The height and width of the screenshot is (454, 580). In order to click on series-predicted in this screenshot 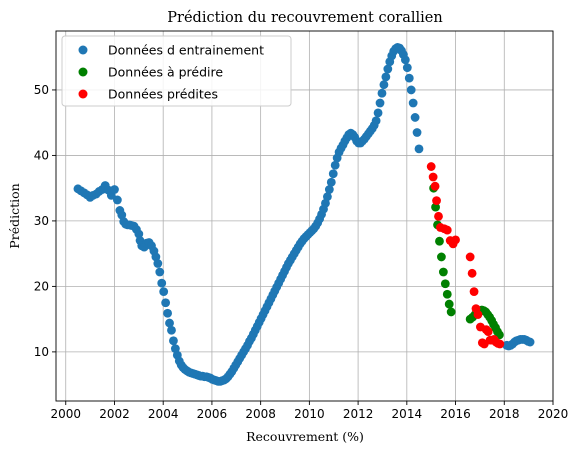, I will do `click(465, 255)`.